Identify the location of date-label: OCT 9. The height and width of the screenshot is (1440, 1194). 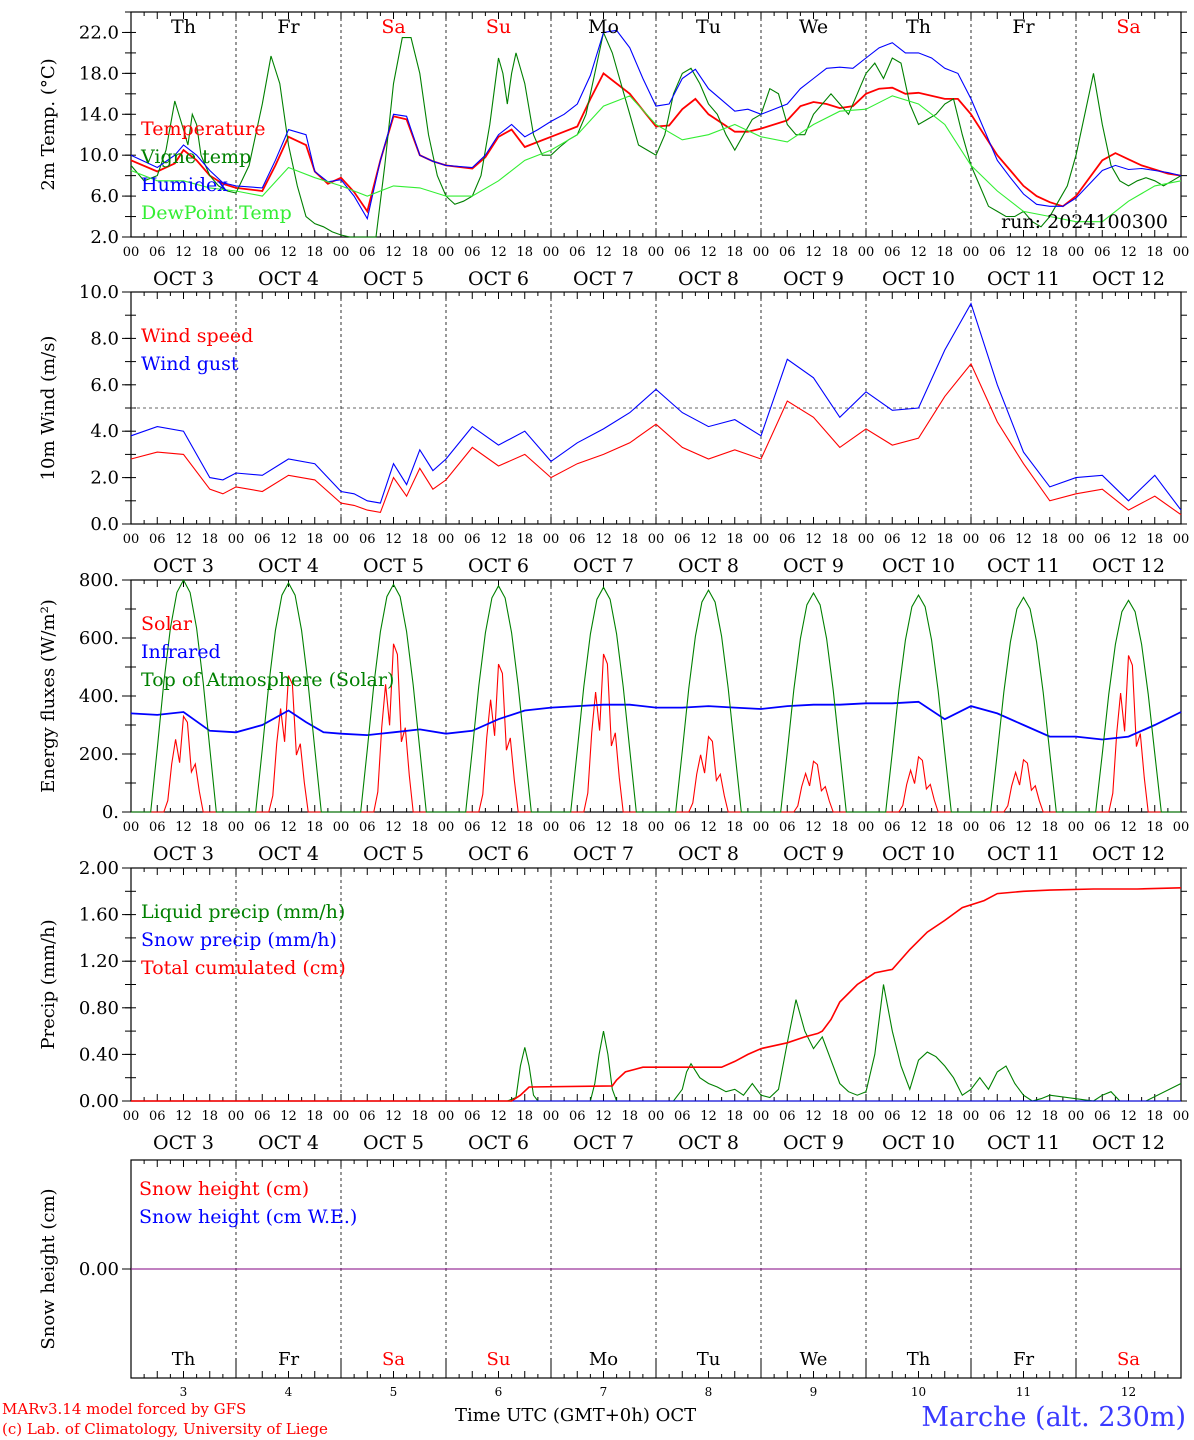
(813, 279).